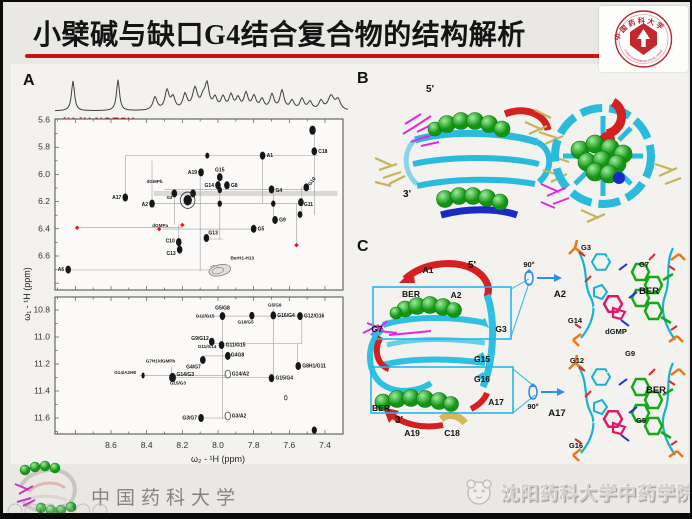 The image size is (692, 519). I want to click on g4-complex-side-view, so click(449, 345).